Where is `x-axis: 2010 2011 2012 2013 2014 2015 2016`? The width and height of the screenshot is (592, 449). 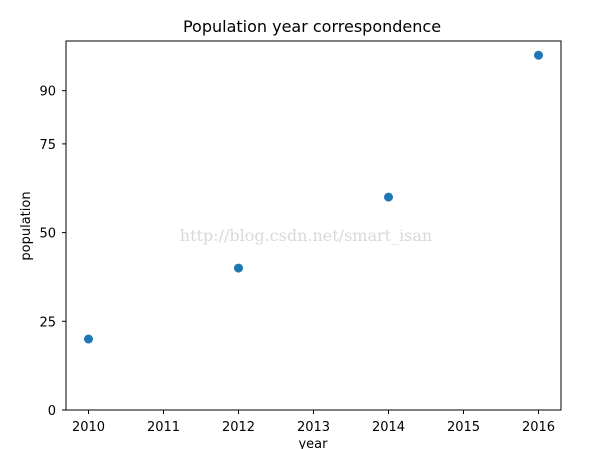 x-axis: 2010 2011 2012 2013 2014 2015 2016 is located at coordinates (313, 422).